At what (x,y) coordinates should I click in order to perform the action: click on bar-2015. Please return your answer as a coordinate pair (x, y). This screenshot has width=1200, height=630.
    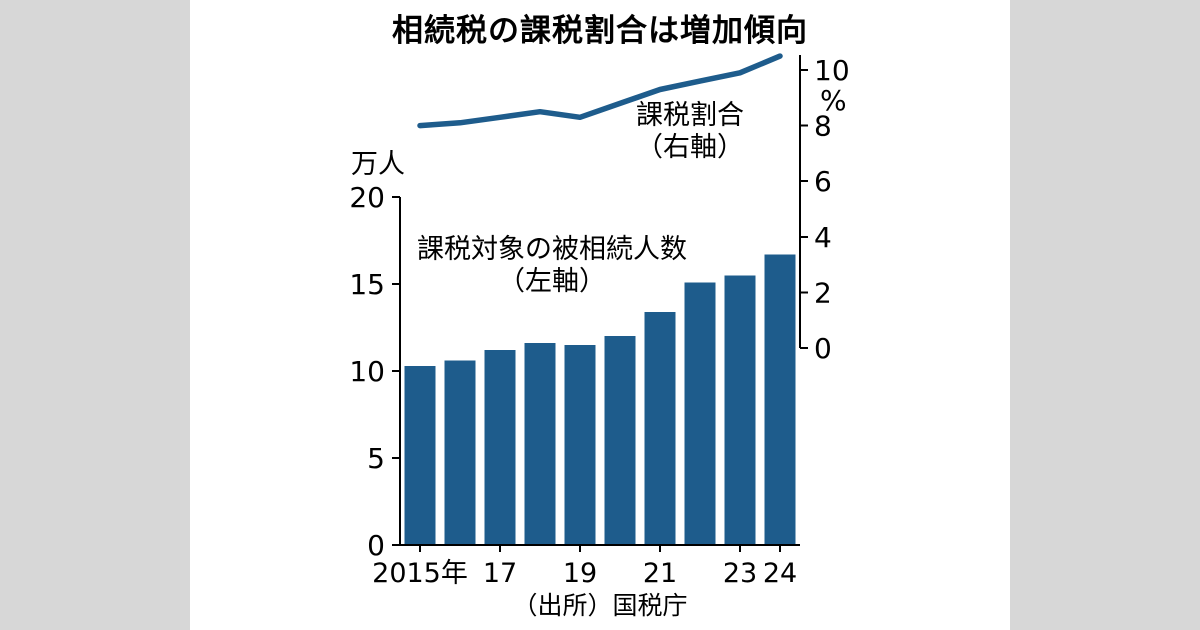
    Looking at the image, I should click on (420, 455).